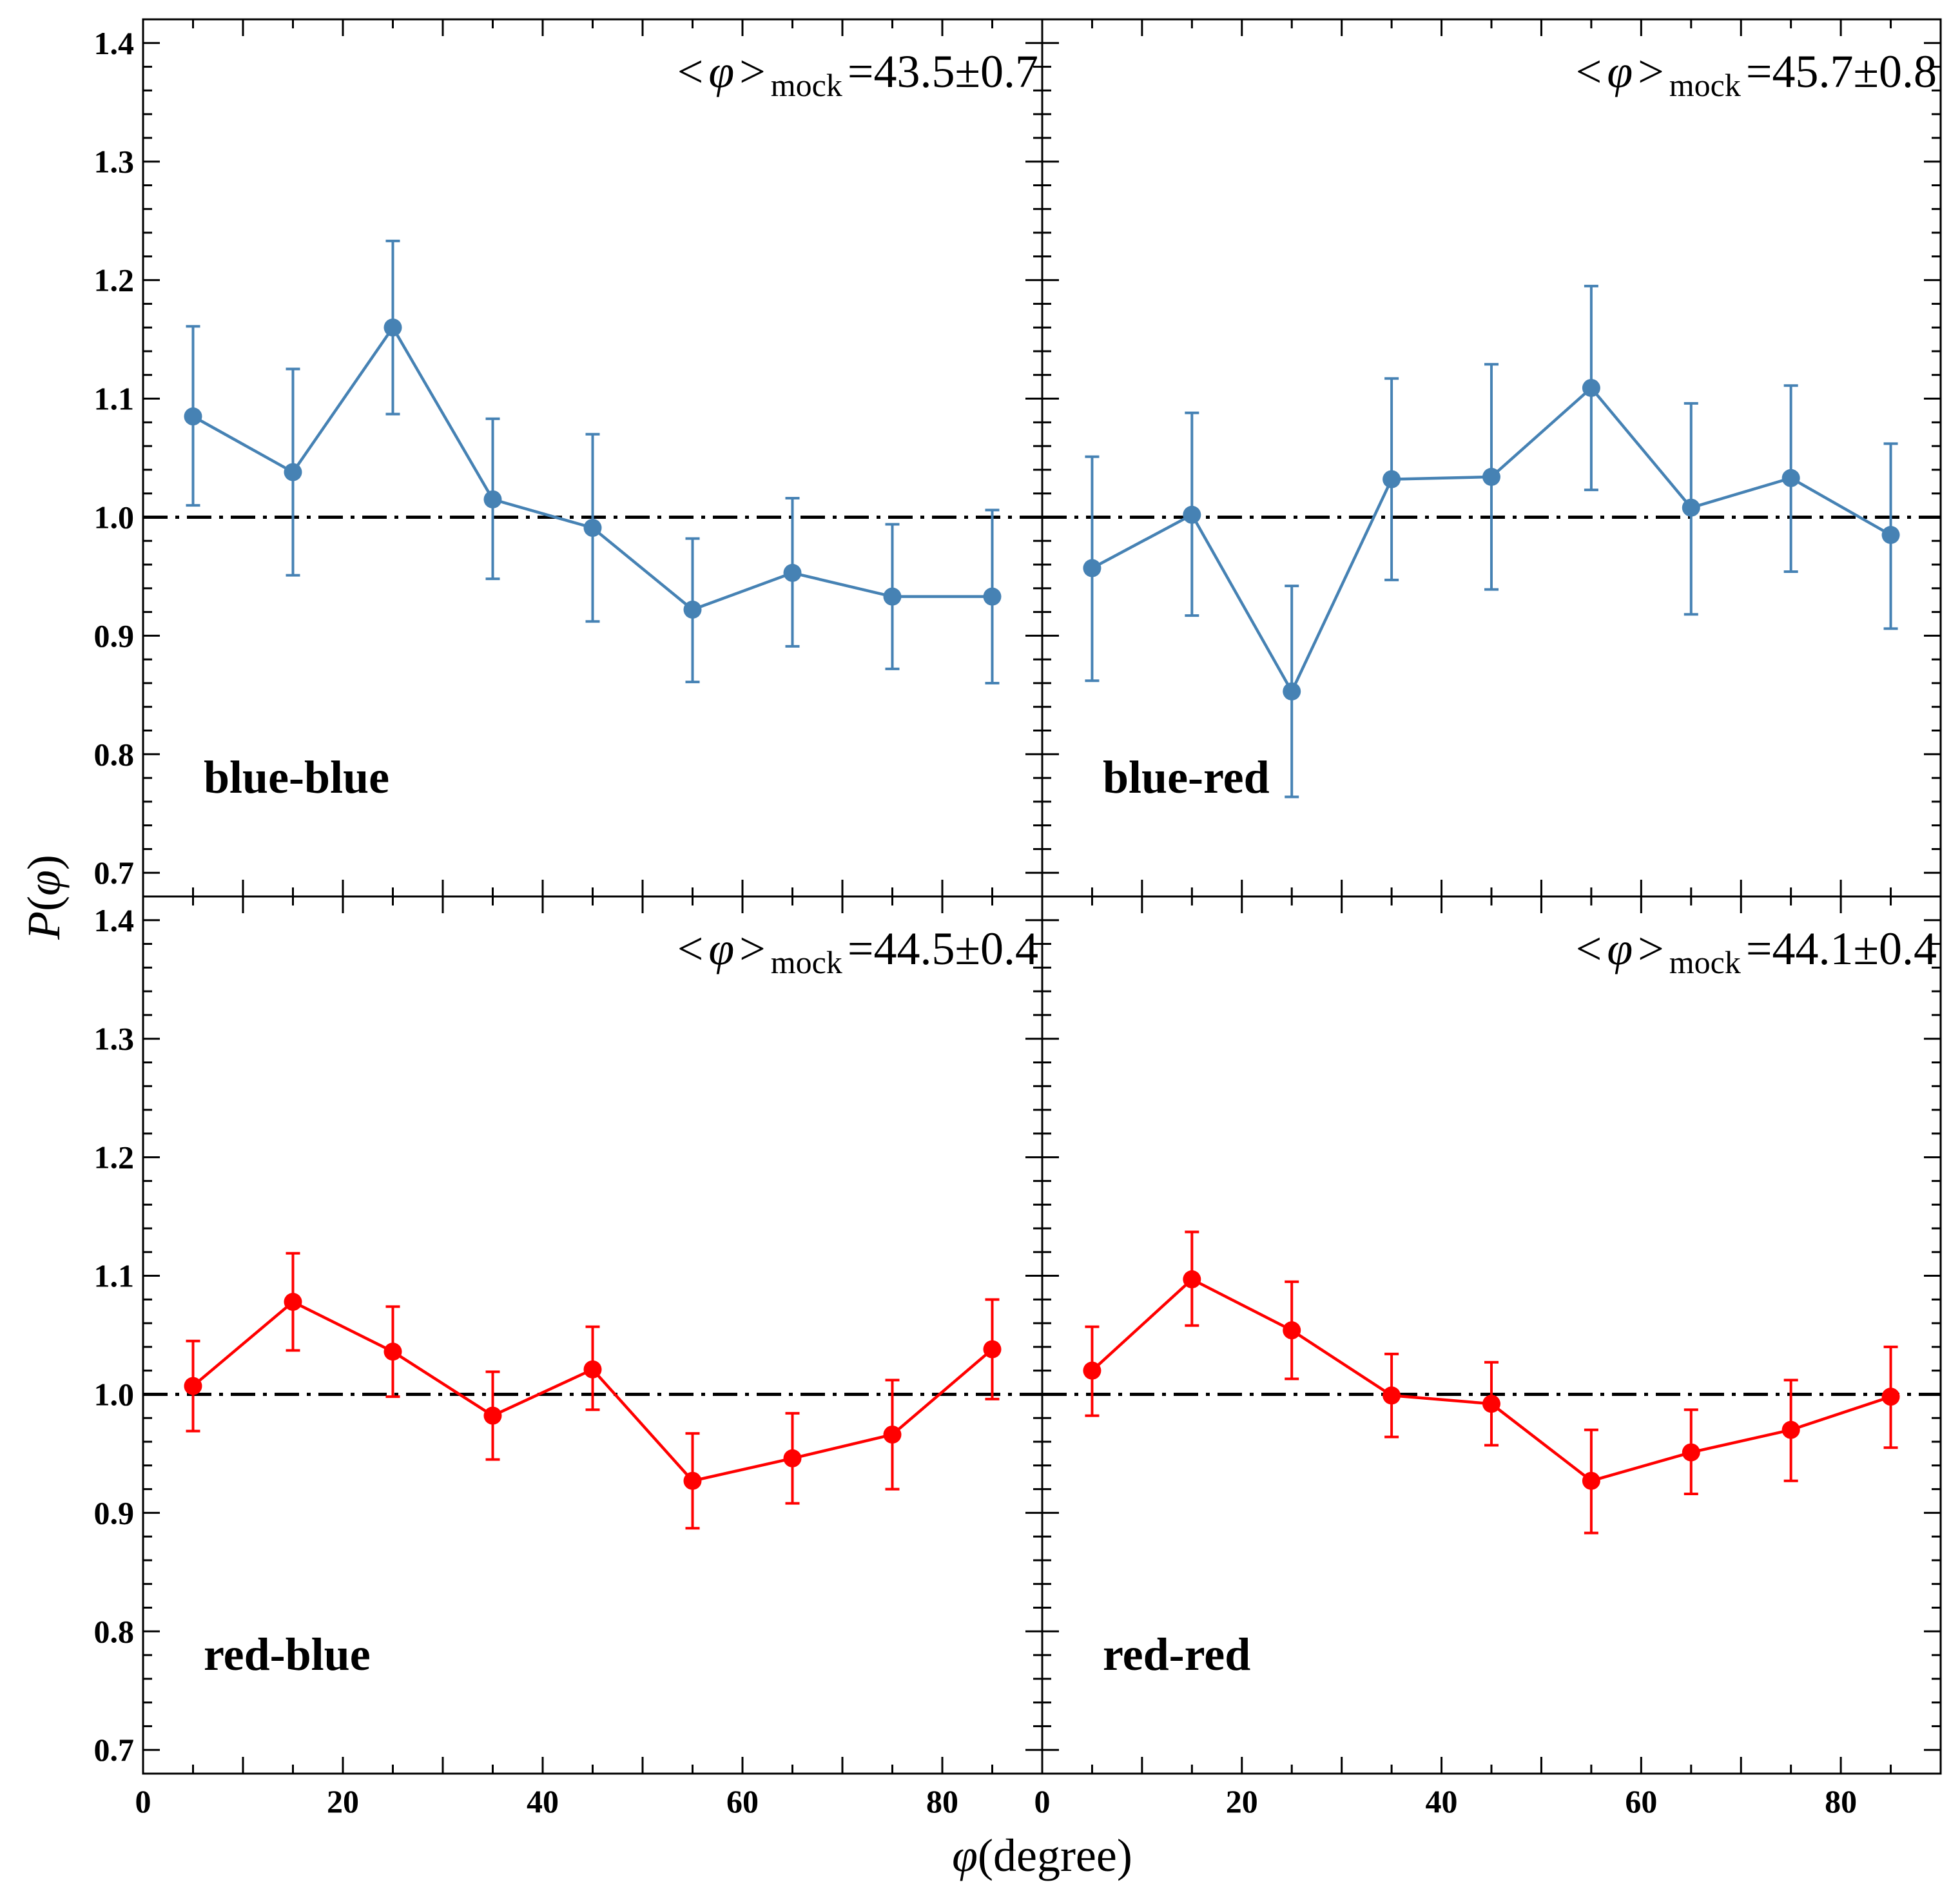 This screenshot has height=1898, width=1960. I want to click on panel-label: red-blue, so click(288, 1654).